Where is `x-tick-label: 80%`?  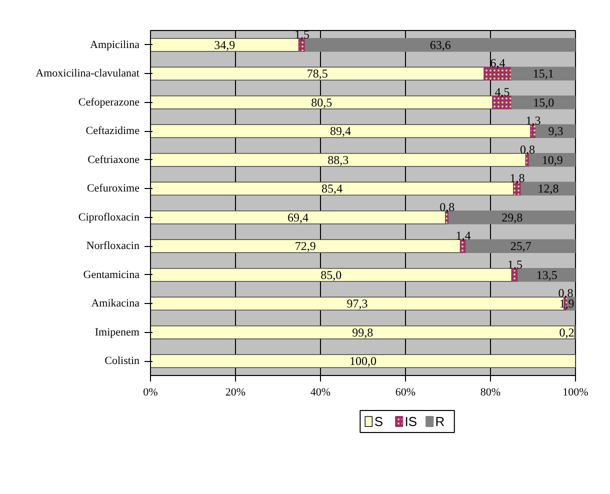
x-tick-label: 80% is located at coordinates (490, 392).